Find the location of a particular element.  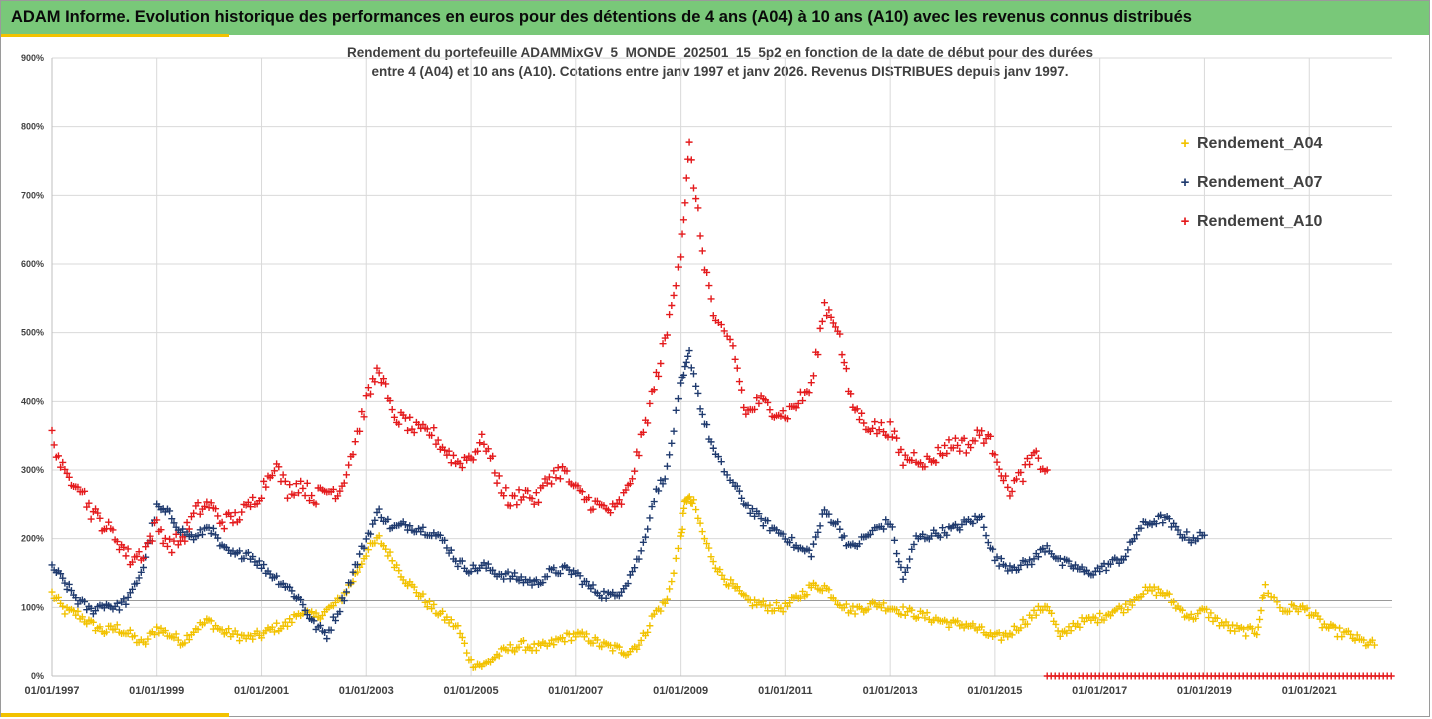

x-tick-label: 01/01/1997 is located at coordinates (51, 691).